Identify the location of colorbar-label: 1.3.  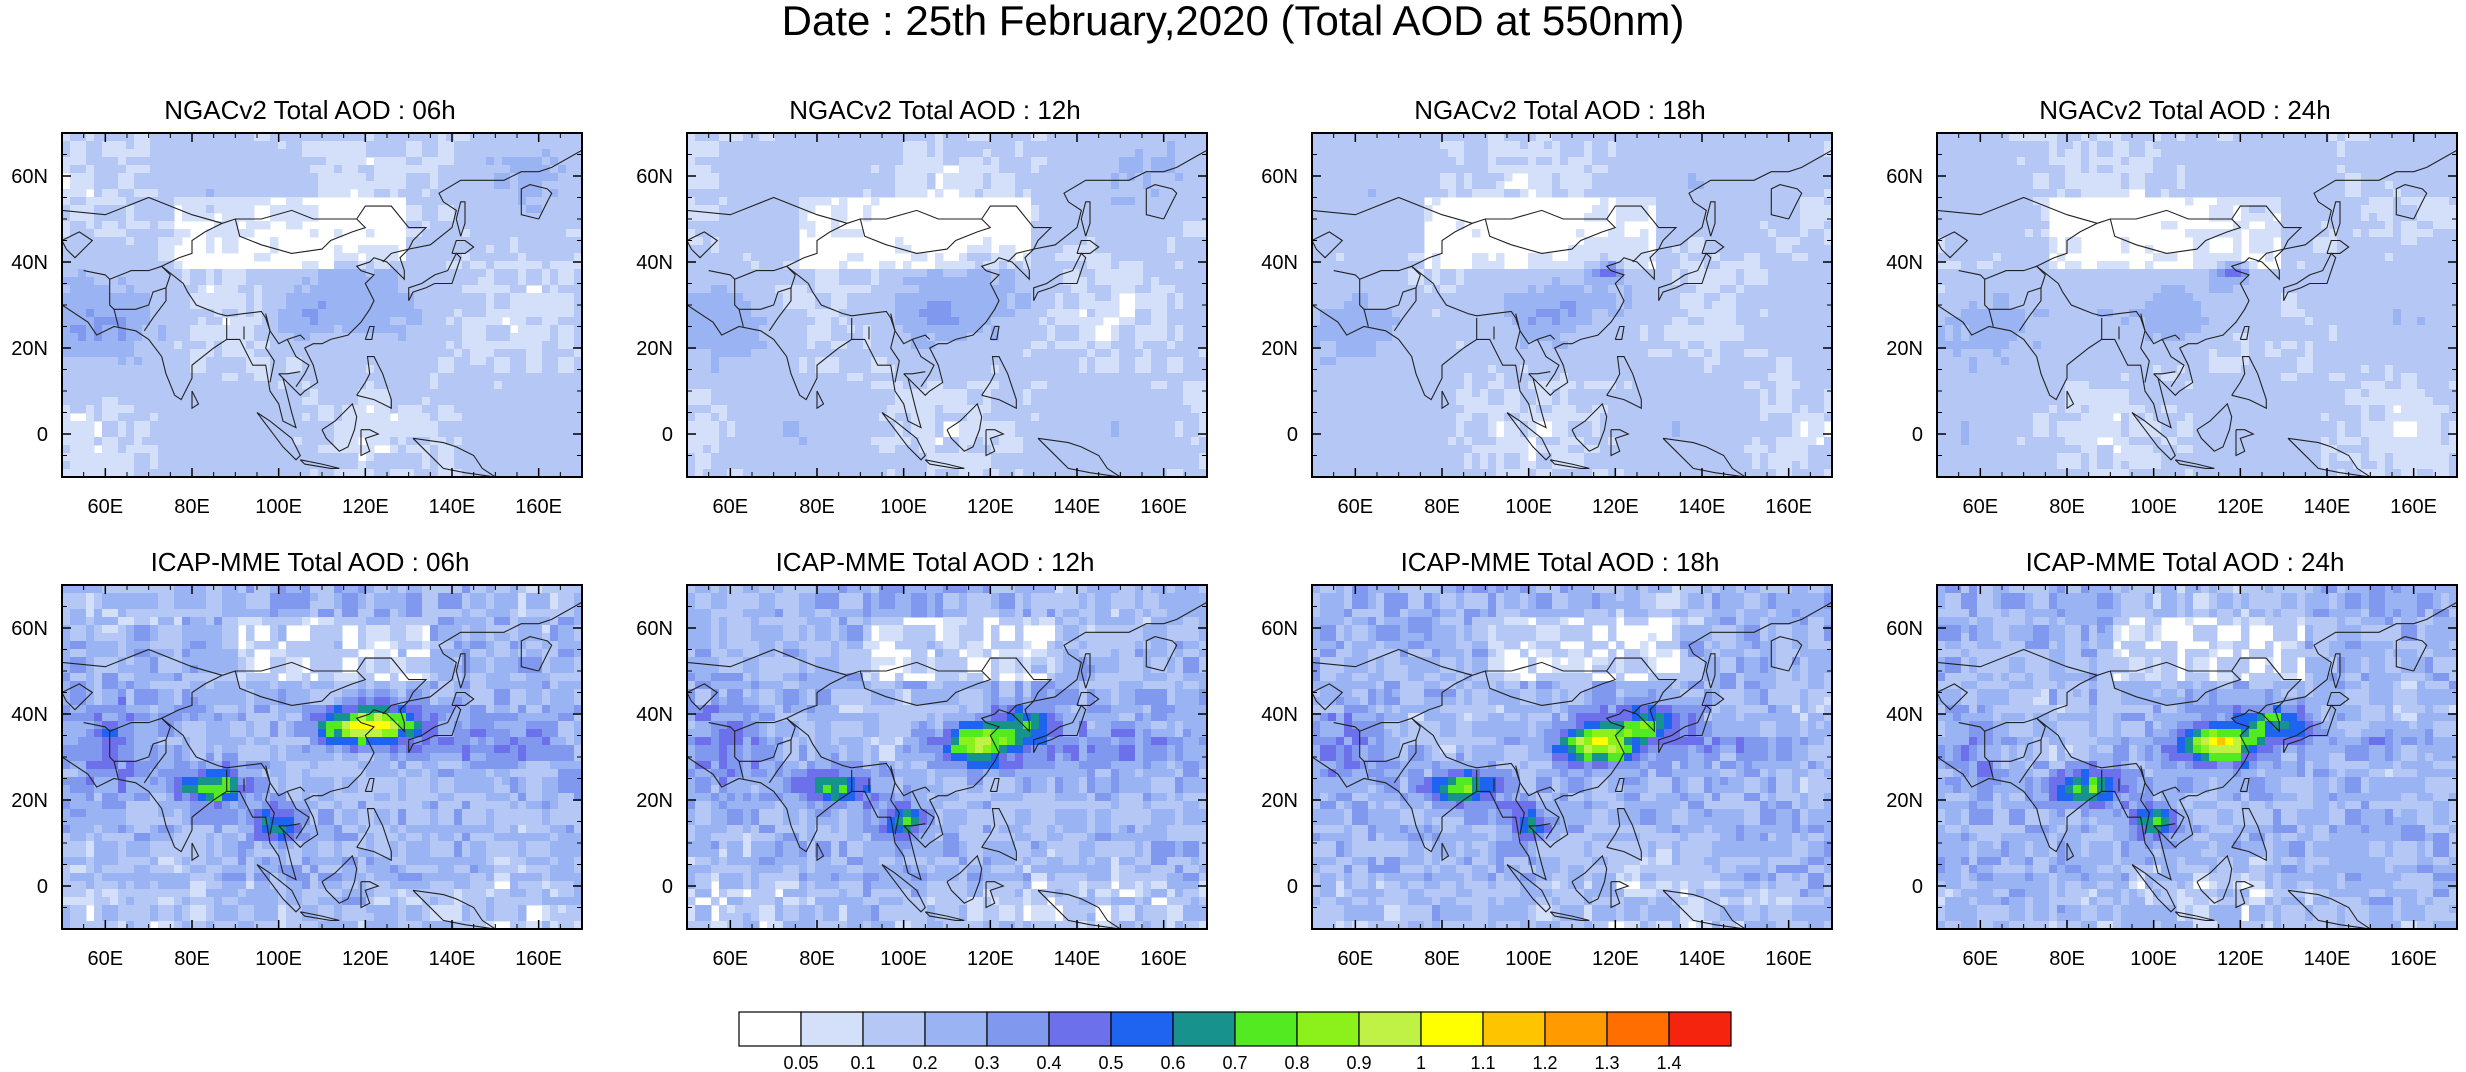
(1606, 1062).